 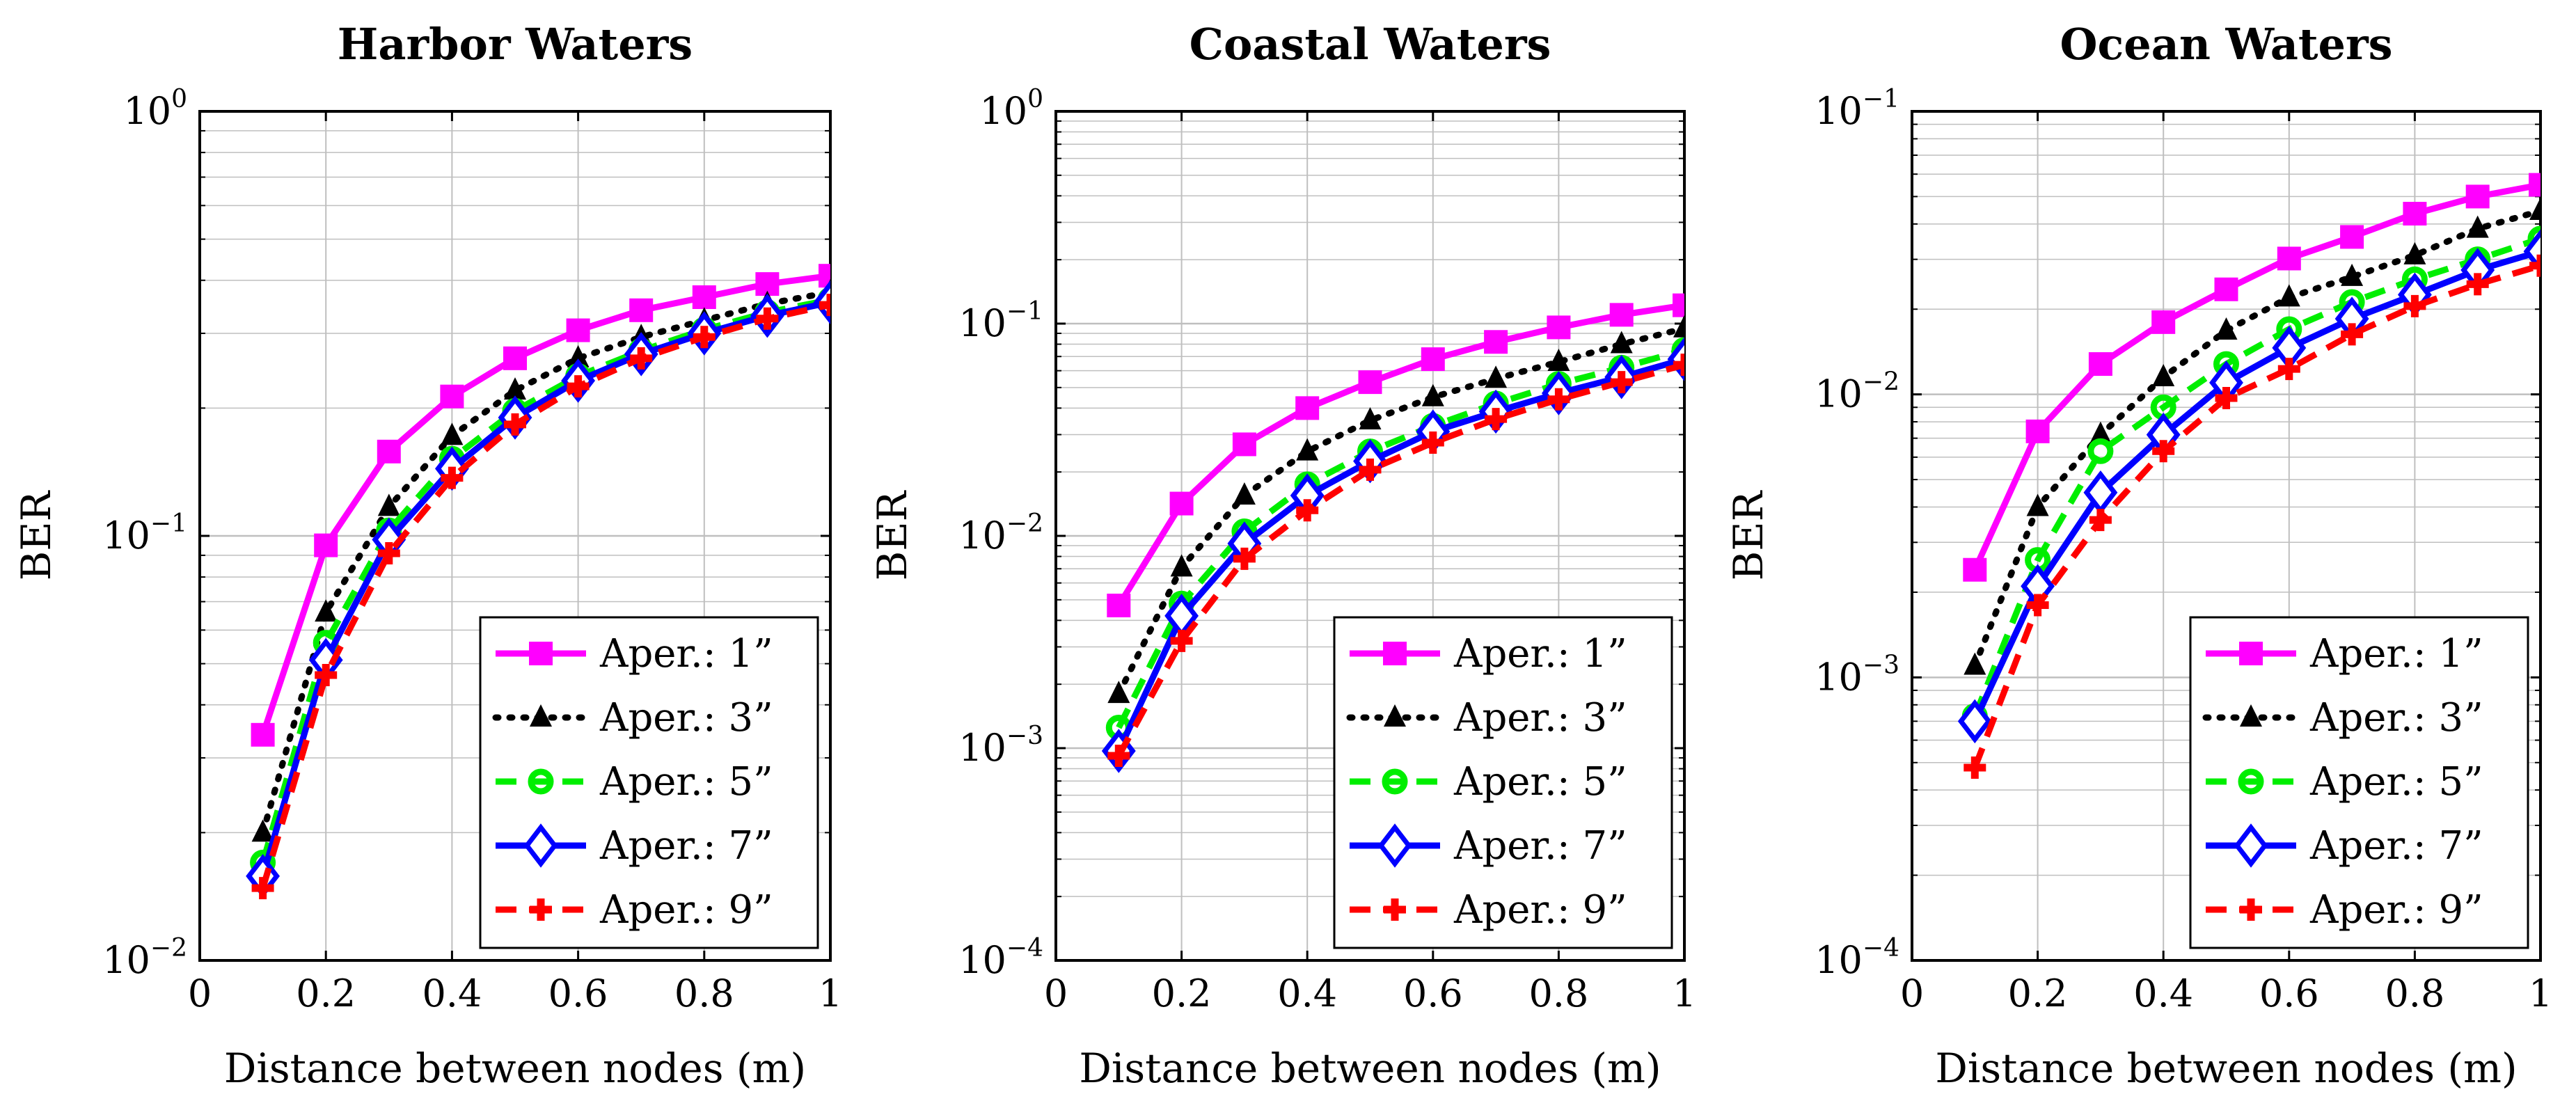 I want to click on y-tick-label: 10⁻¹, so click(x=144, y=533).